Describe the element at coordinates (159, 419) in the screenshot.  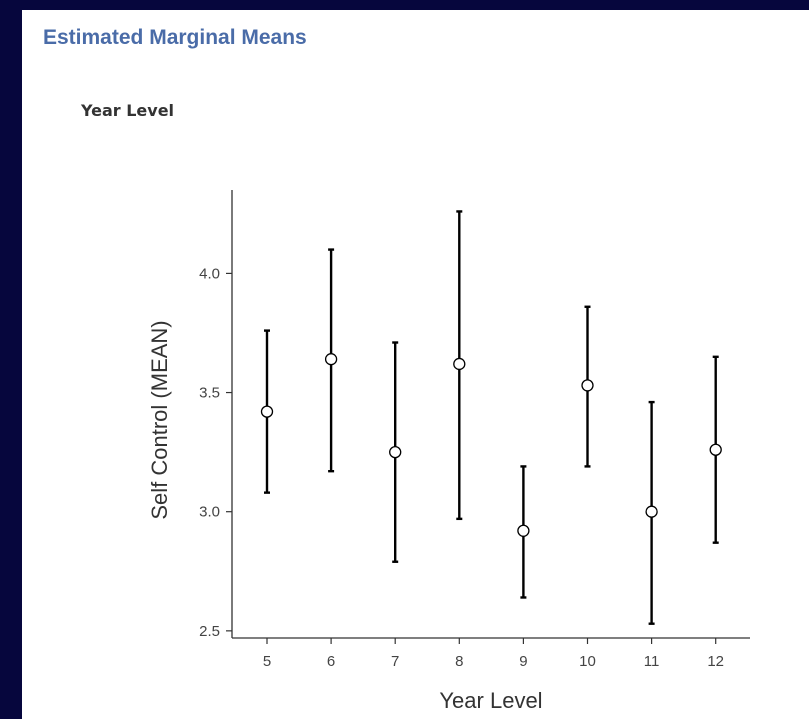
I see `y-axis-title: Self Control (MEAN)` at that location.